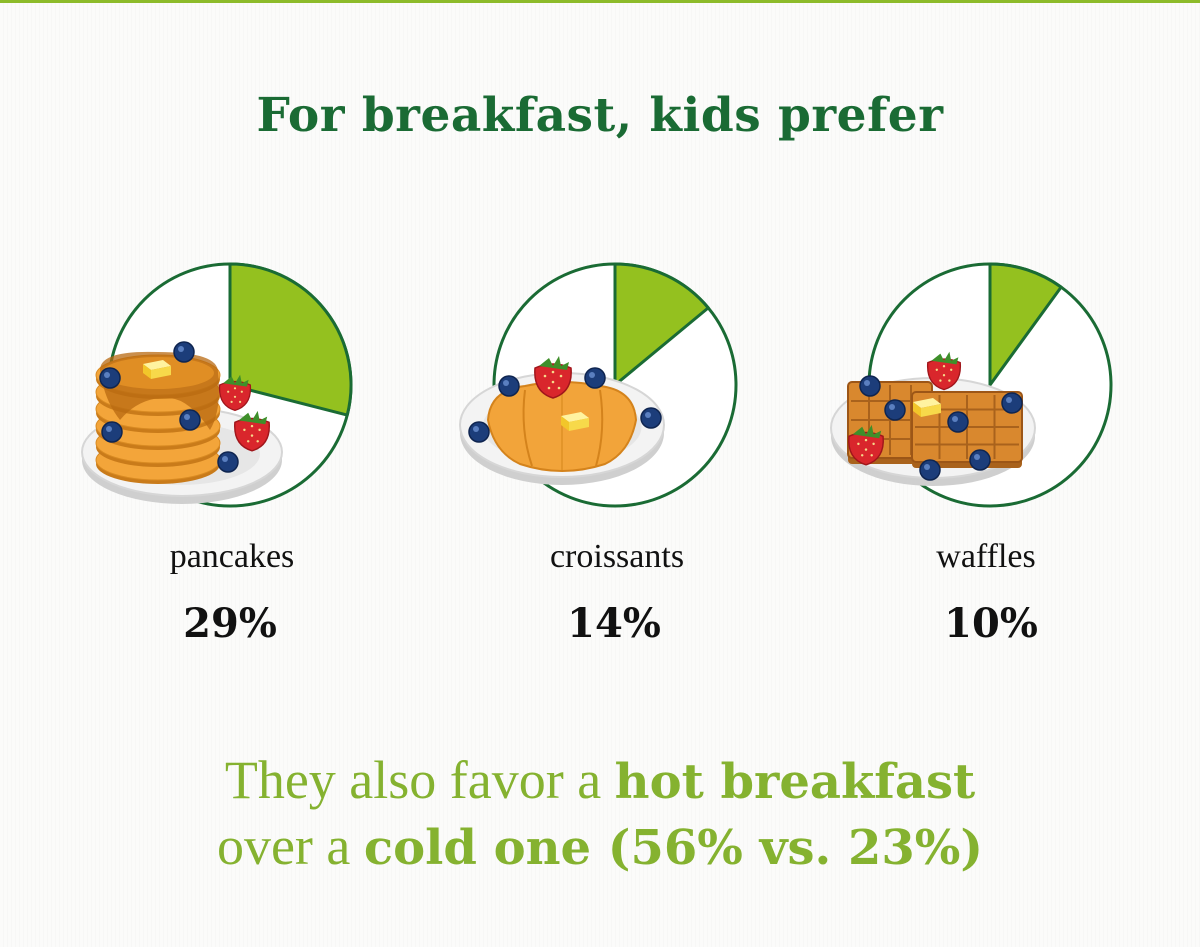 Image resolution: width=1200 pixels, height=947 pixels. I want to click on croissant-plate-icon, so click(562, 420).